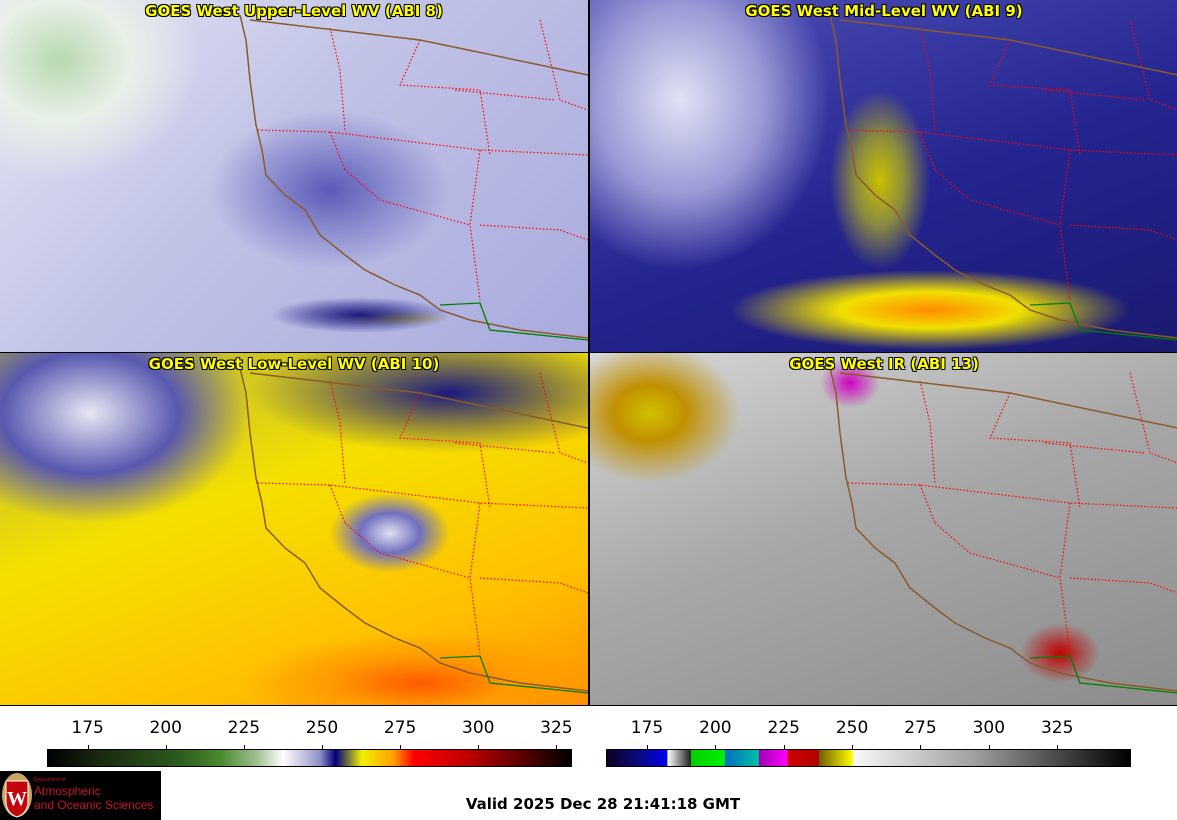  Describe the element at coordinates (94, 805) in the screenshot. I see `logo-line2: and Oceanic Sciences` at that location.